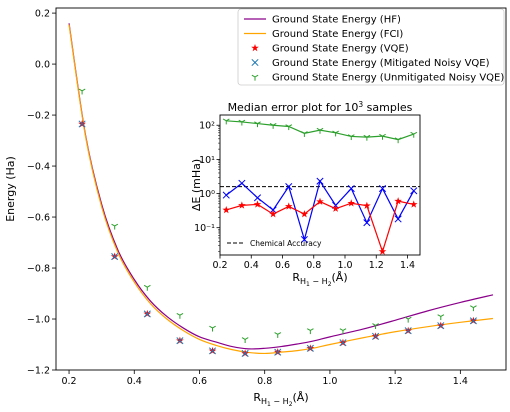  What do you see at coordinates (38, 218) in the screenshot?
I see `main-y-tick-label: −0.6` at bounding box center [38, 218].